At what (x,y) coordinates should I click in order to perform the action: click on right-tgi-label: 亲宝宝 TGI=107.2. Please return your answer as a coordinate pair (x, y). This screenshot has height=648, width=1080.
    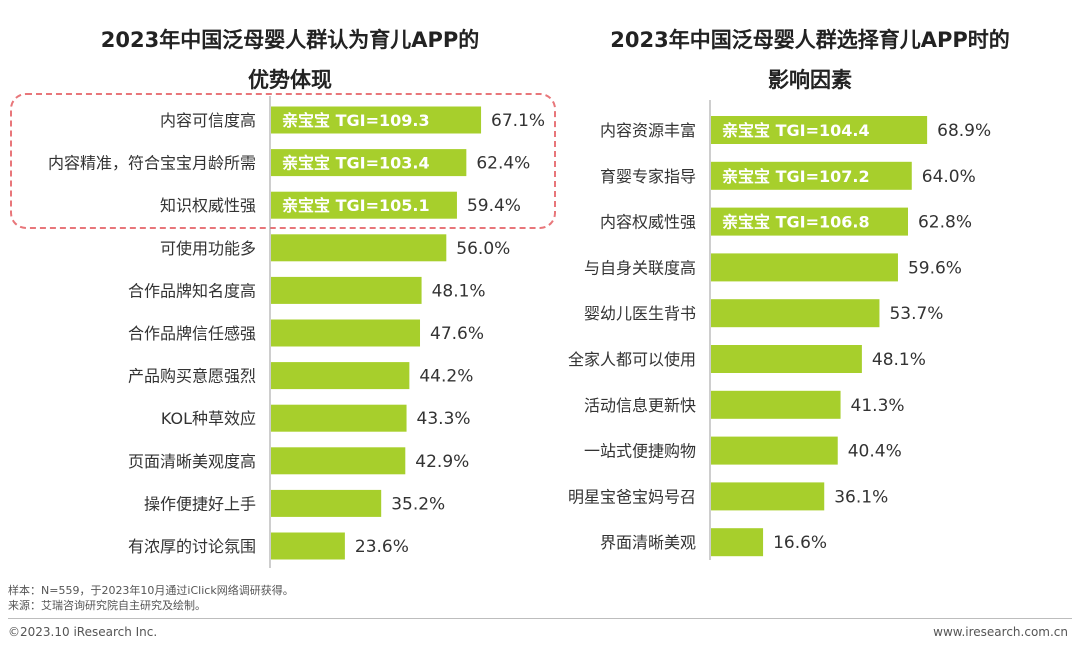
    Looking at the image, I should click on (796, 176).